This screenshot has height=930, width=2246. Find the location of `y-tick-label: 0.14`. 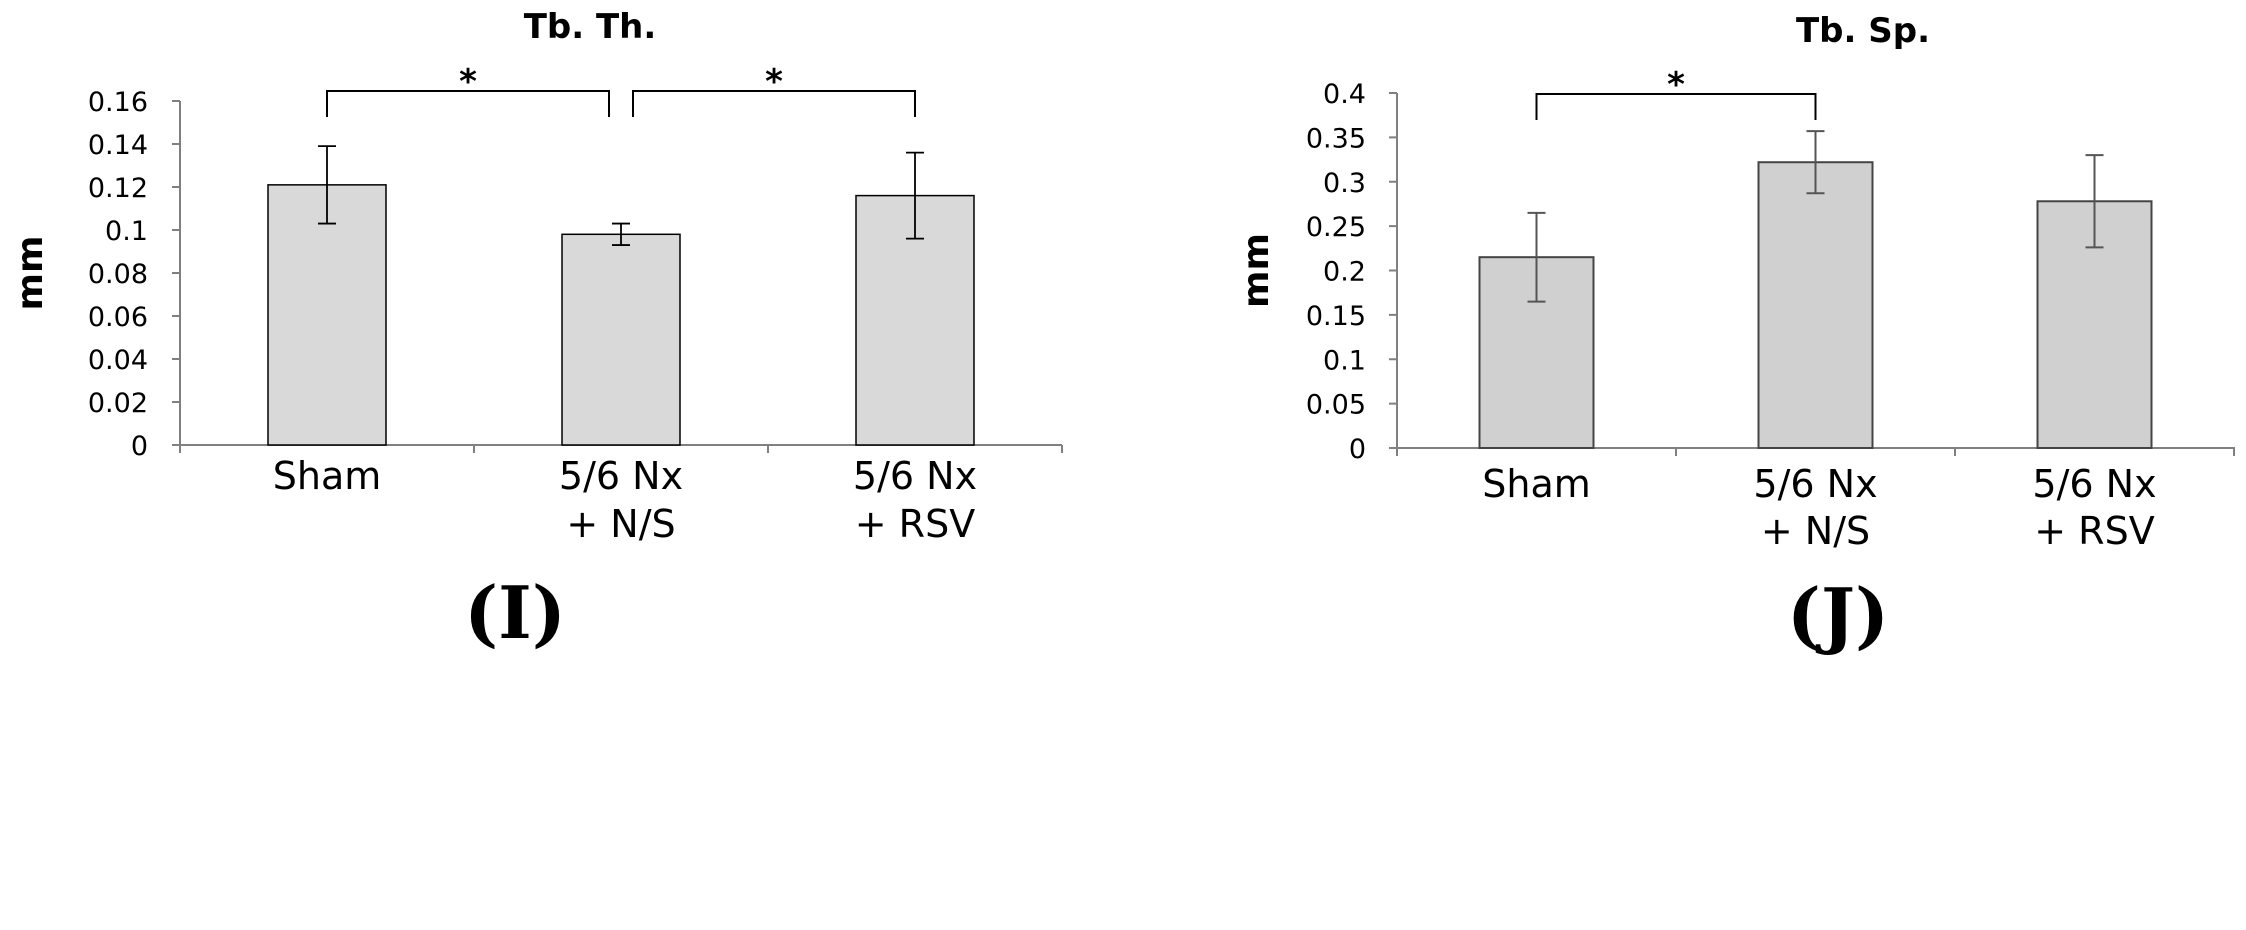

y-tick-label: 0.14 is located at coordinates (118, 145).